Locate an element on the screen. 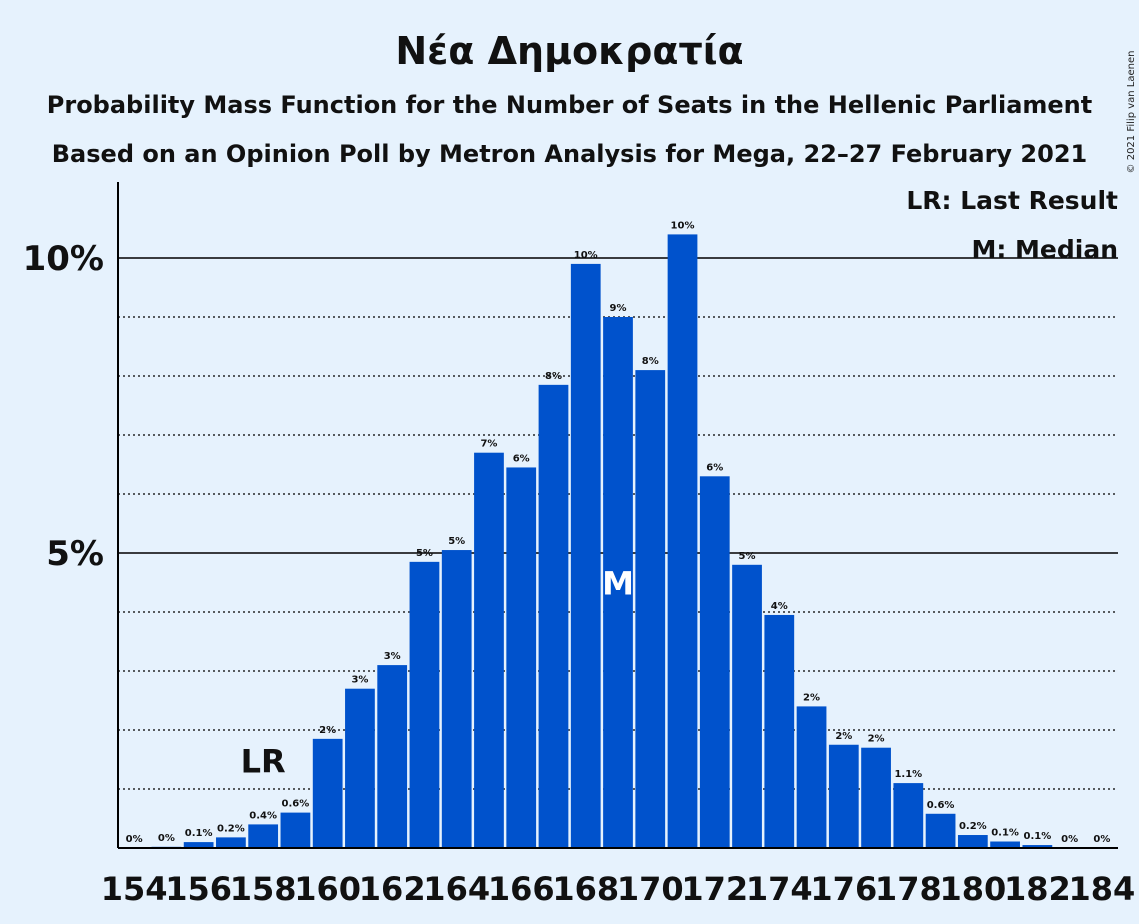 The height and width of the screenshot is (924, 1139). data-label: 9% is located at coordinates (618, 308).